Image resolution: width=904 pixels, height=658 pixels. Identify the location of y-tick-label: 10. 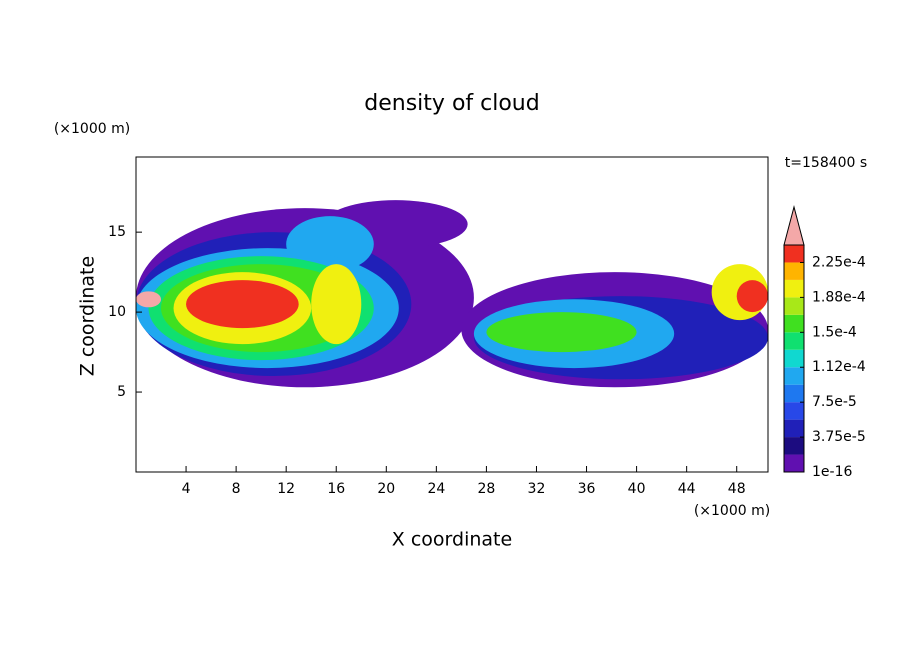
(117, 312).